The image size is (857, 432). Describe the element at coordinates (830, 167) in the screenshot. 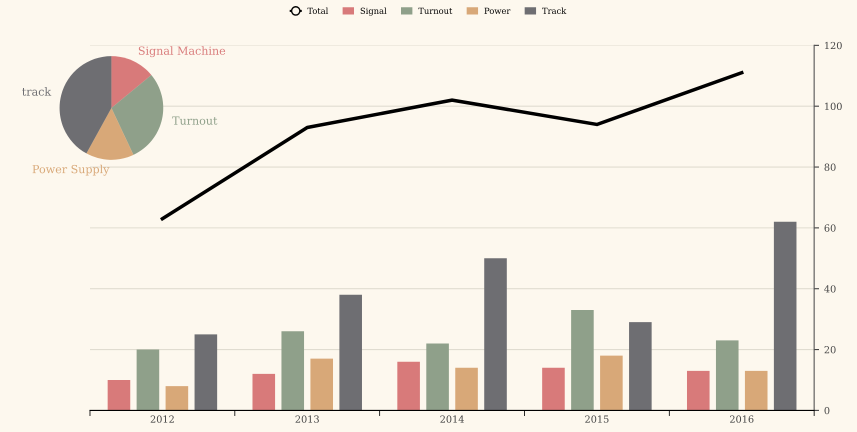

I see `y-tick-label: 80` at that location.